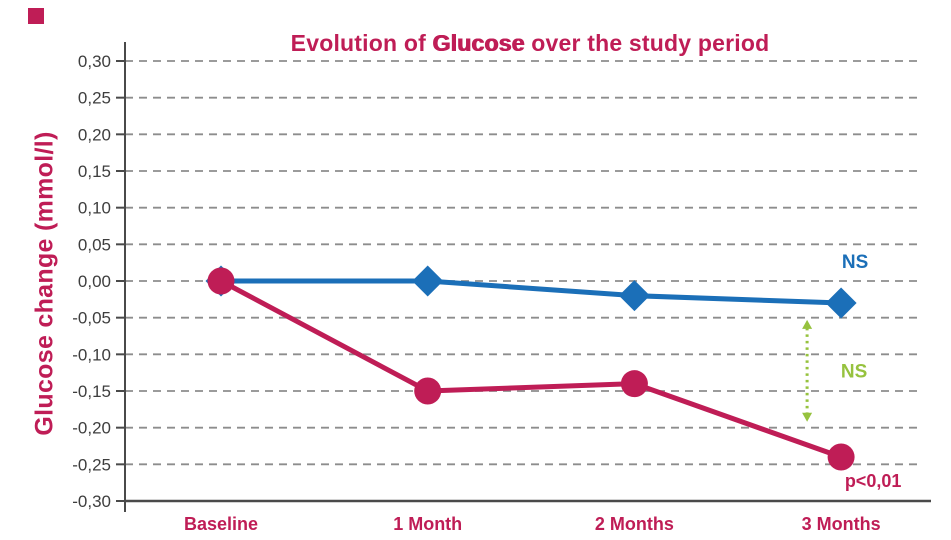 This screenshot has height=540, width=951. What do you see at coordinates (94, 244) in the screenshot?
I see `y-tick-label: 0,05` at bounding box center [94, 244].